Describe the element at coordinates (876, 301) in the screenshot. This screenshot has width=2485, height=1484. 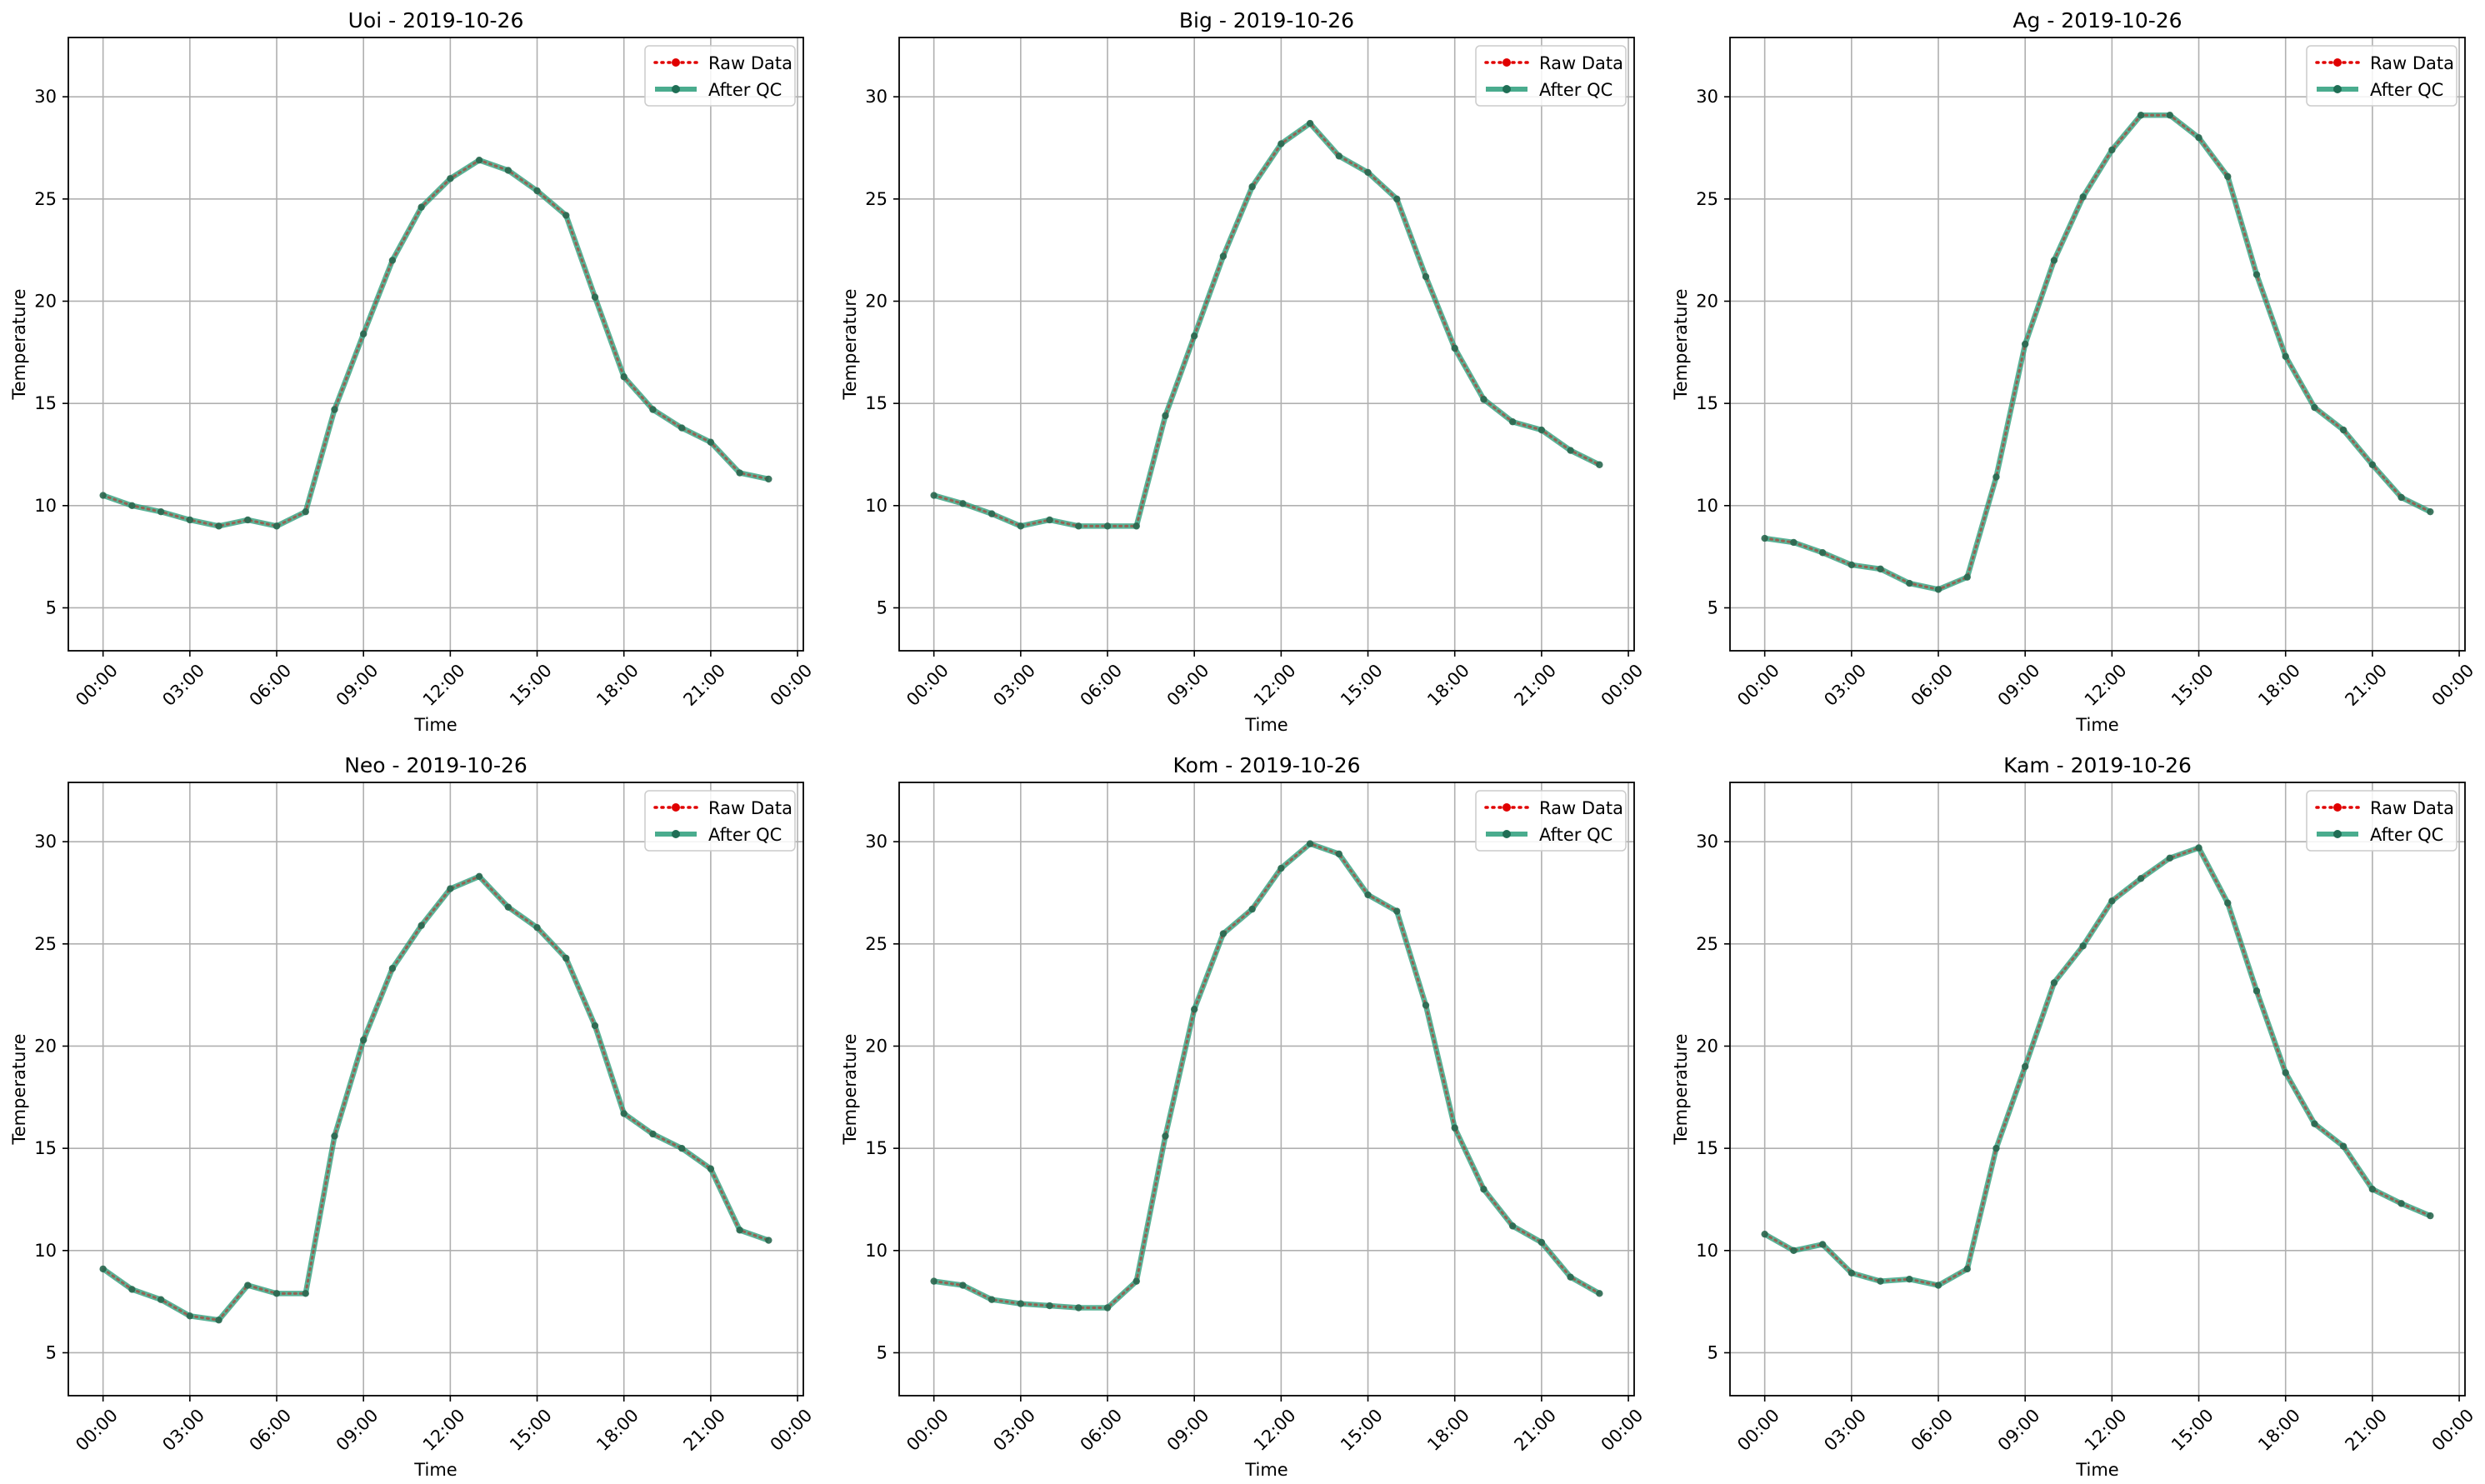
I see `y-tick-label: 20` at that location.